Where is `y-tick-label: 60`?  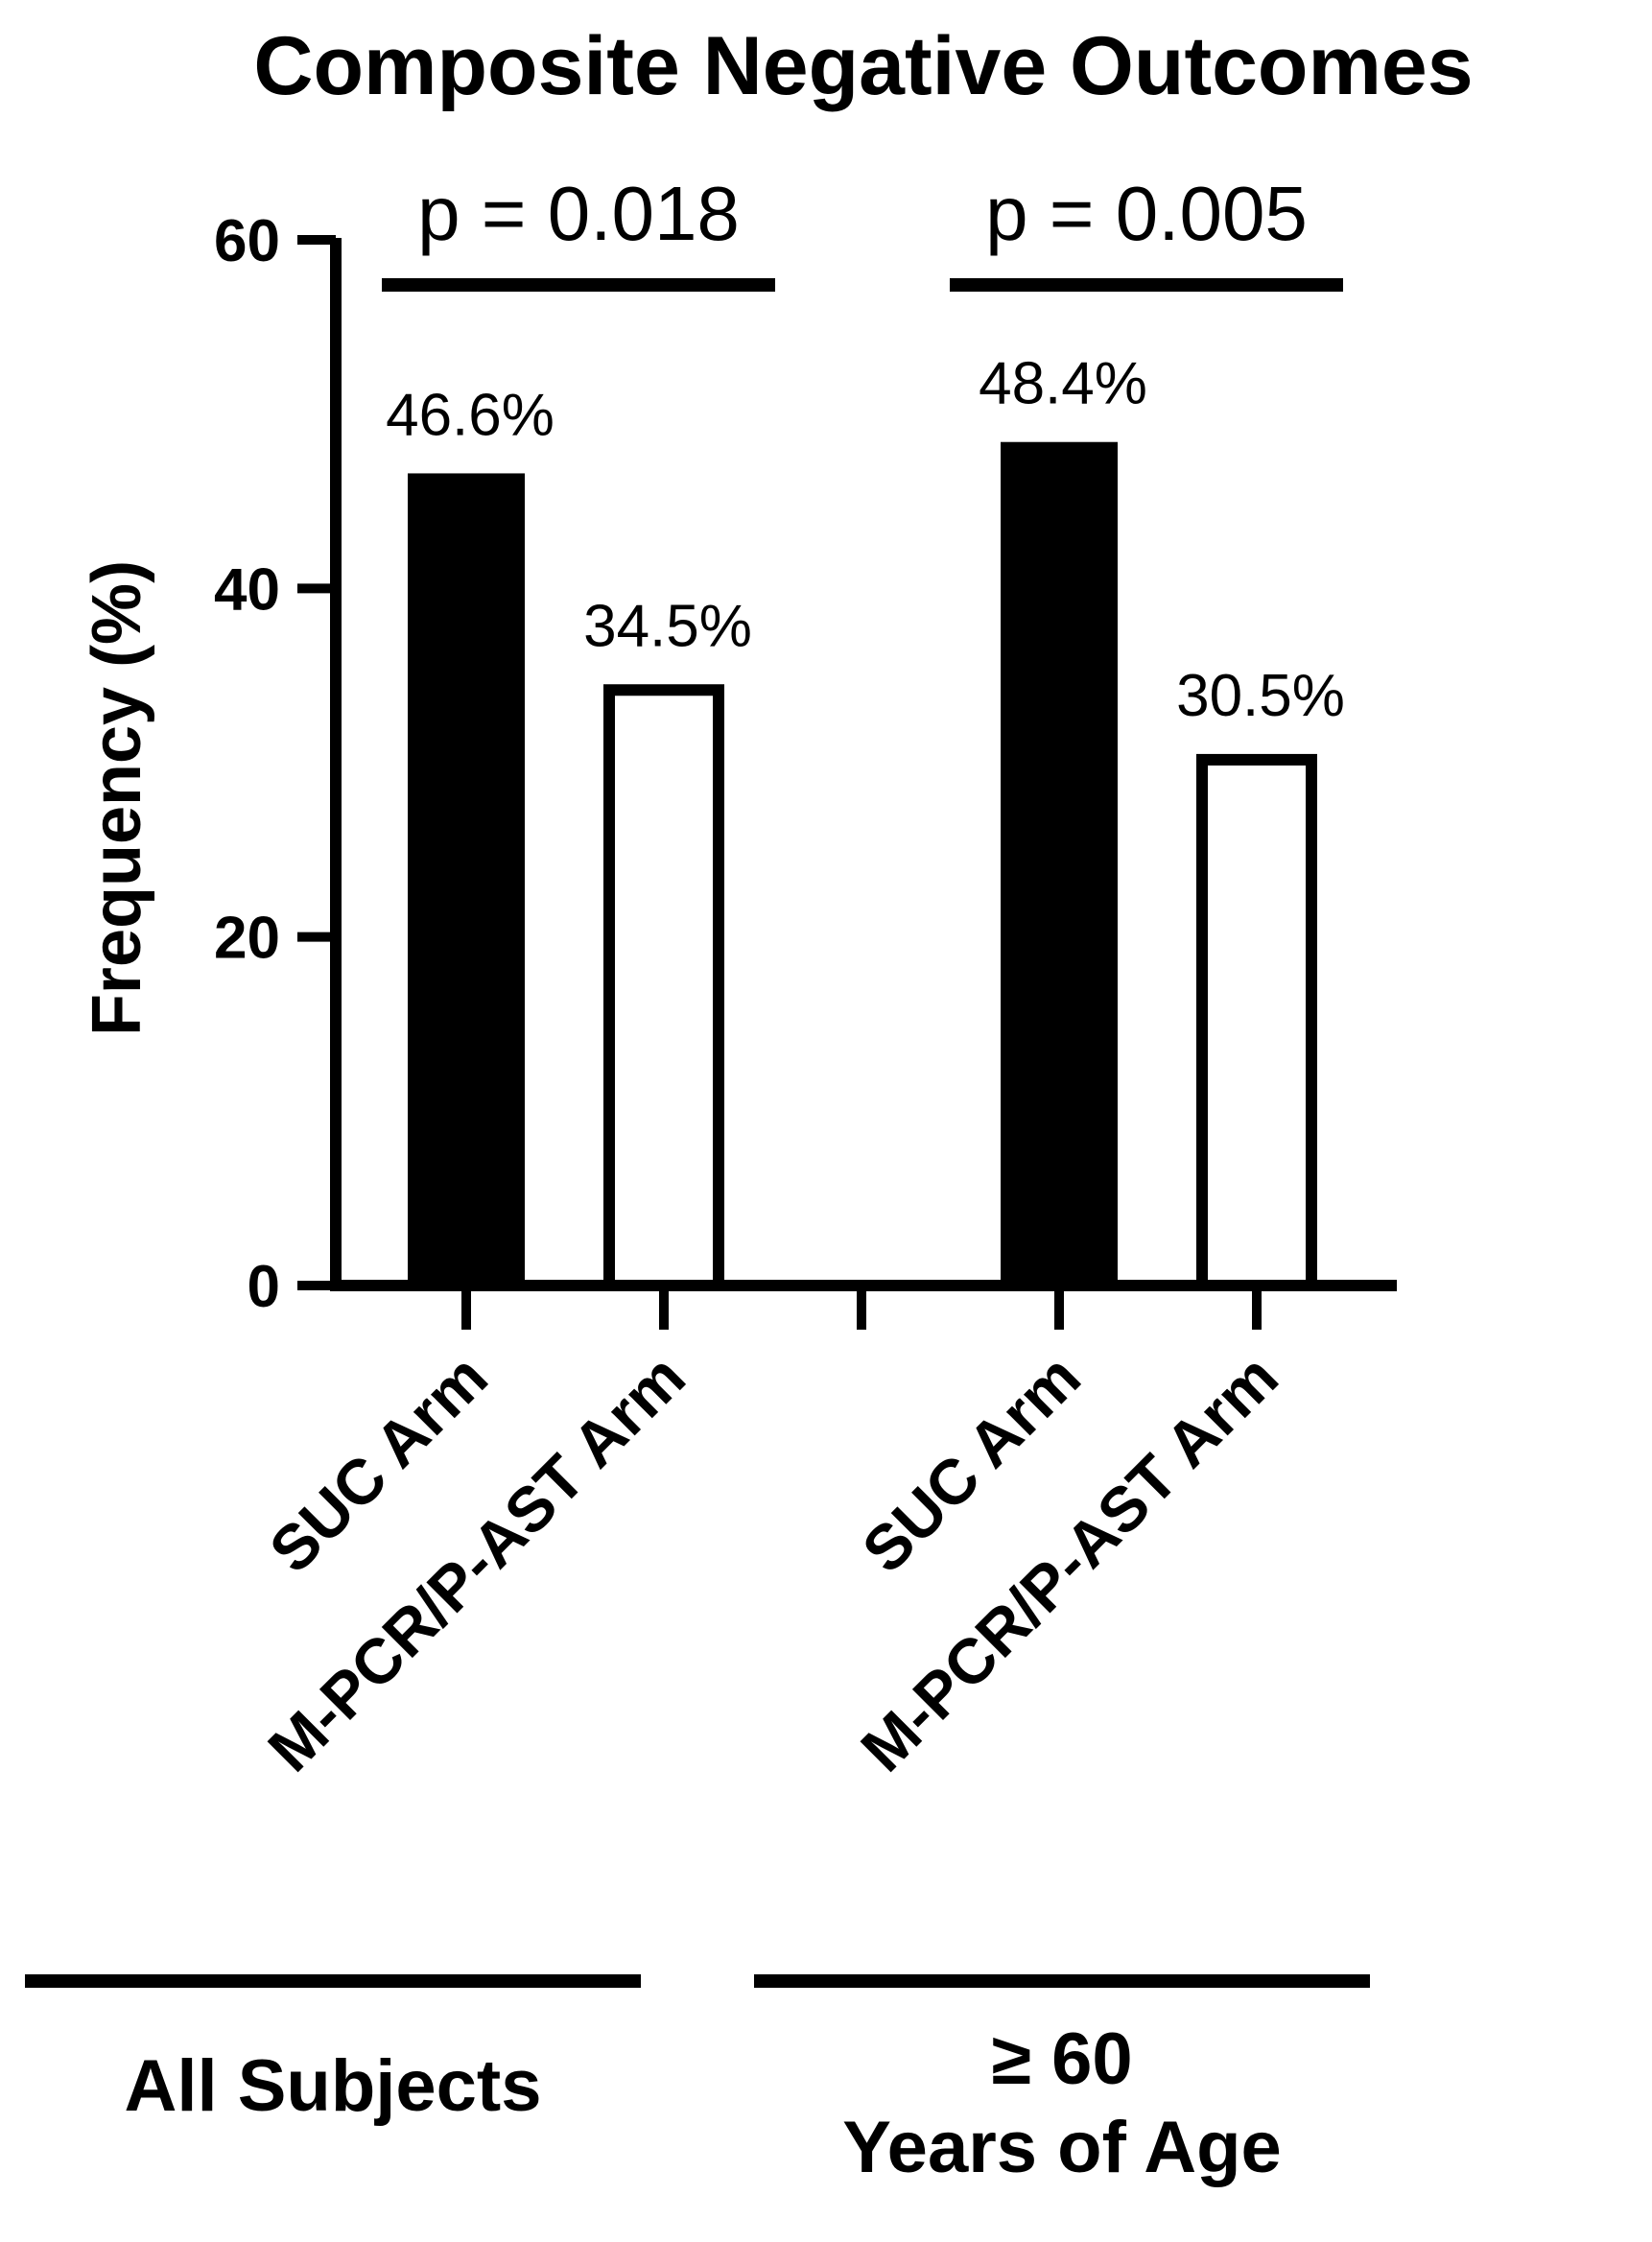 y-tick-label: 60 is located at coordinates (247, 241).